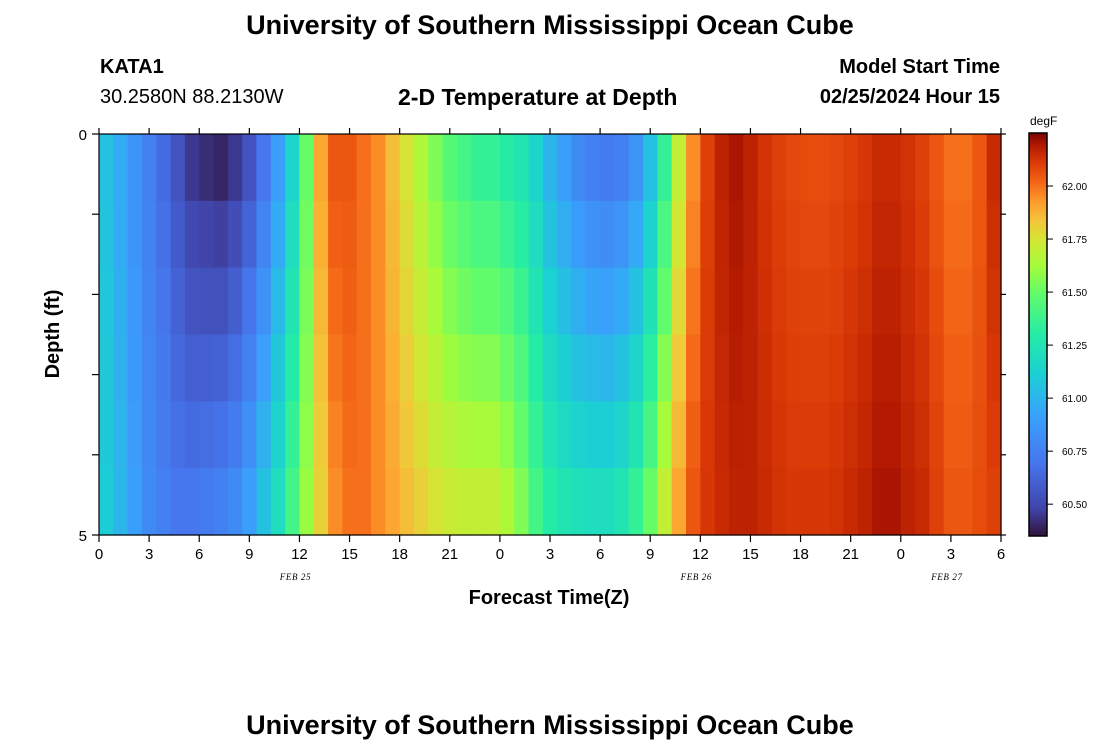 Image resolution: width=1100 pixels, height=750 pixels. I want to click on colorbar, so click(1038, 334).